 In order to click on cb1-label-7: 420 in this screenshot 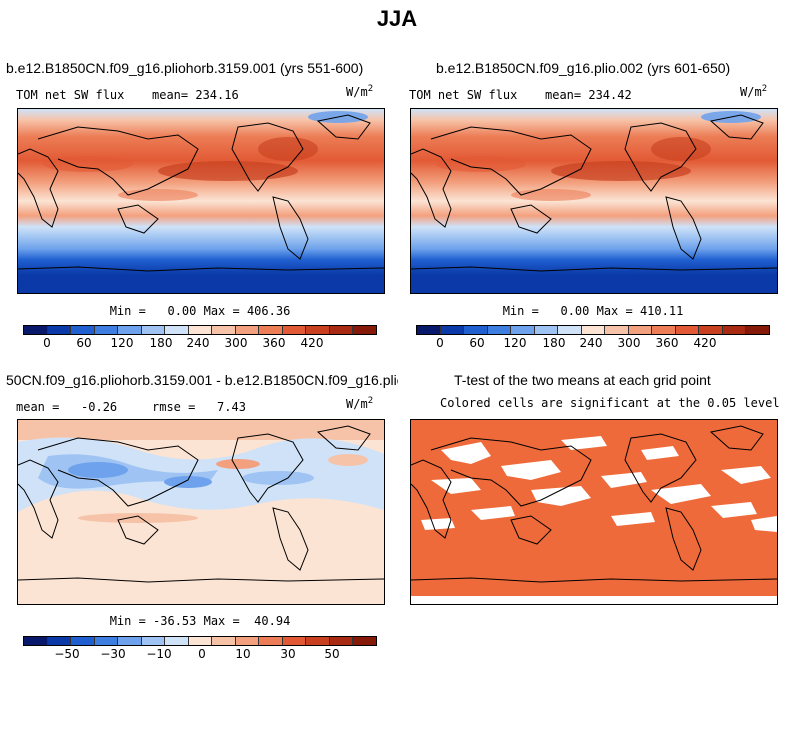, I will do `click(312, 343)`.